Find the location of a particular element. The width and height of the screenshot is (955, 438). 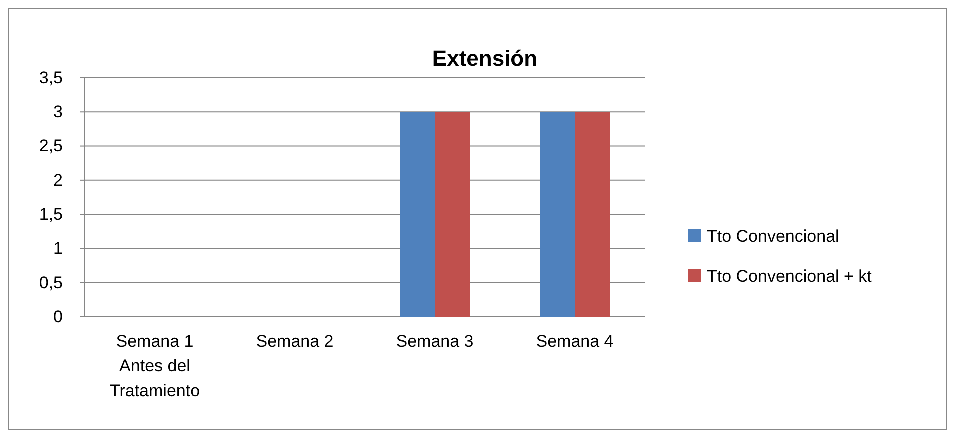

y-tick-label: 1,5 is located at coordinates (51, 214).